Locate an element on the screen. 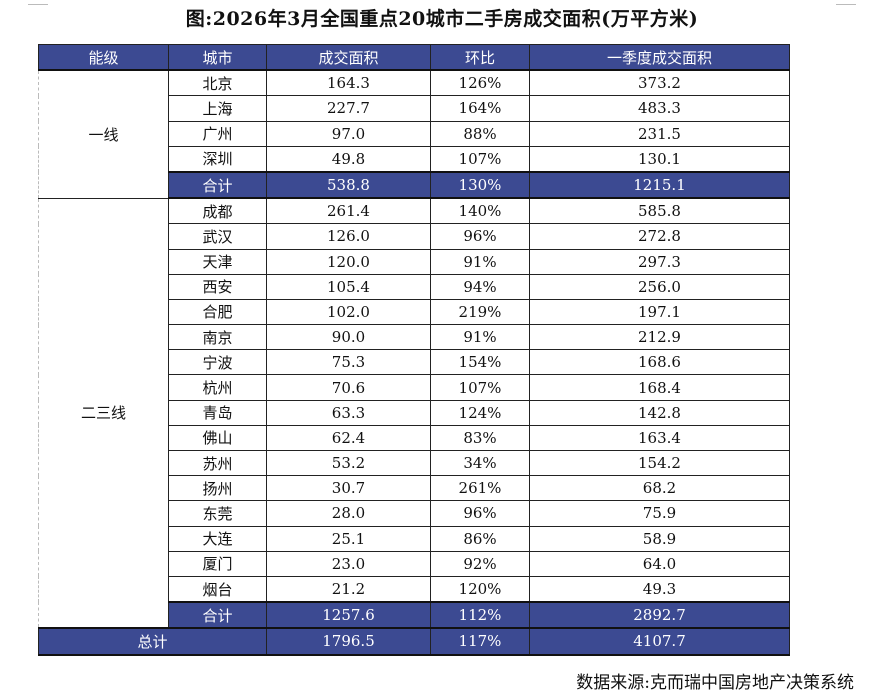  city-cell: 杭州 is located at coordinates (217, 387).